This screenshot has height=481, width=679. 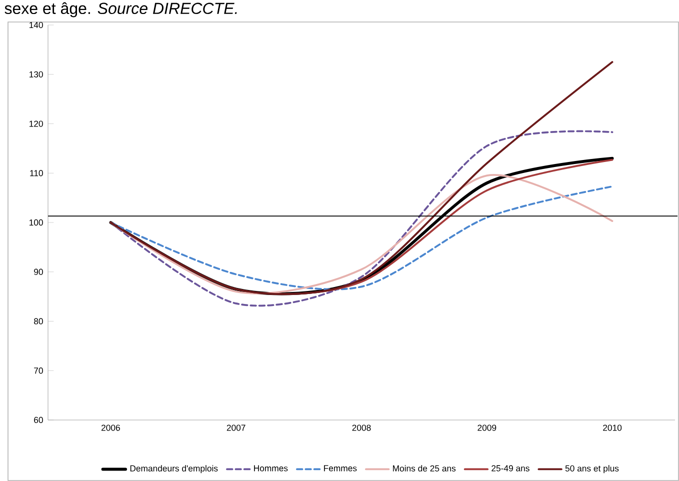 What do you see at coordinates (120, 10) in the screenshot?
I see `text: sexe et âge. Source DIRECCTE.` at bounding box center [120, 10].